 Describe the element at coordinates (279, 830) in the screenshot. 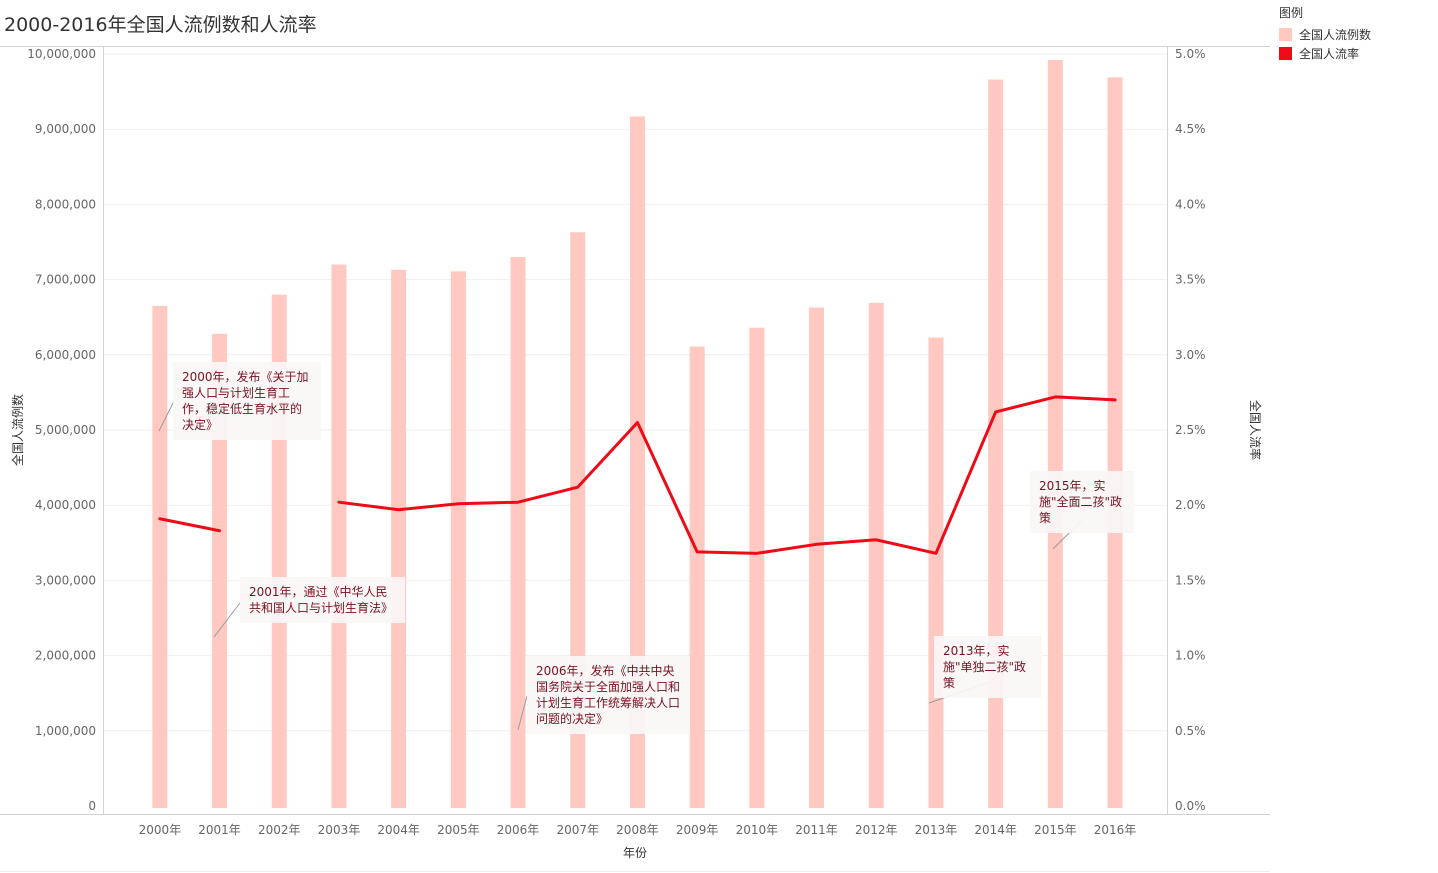

I see `x-tick-label: 2002年` at that location.